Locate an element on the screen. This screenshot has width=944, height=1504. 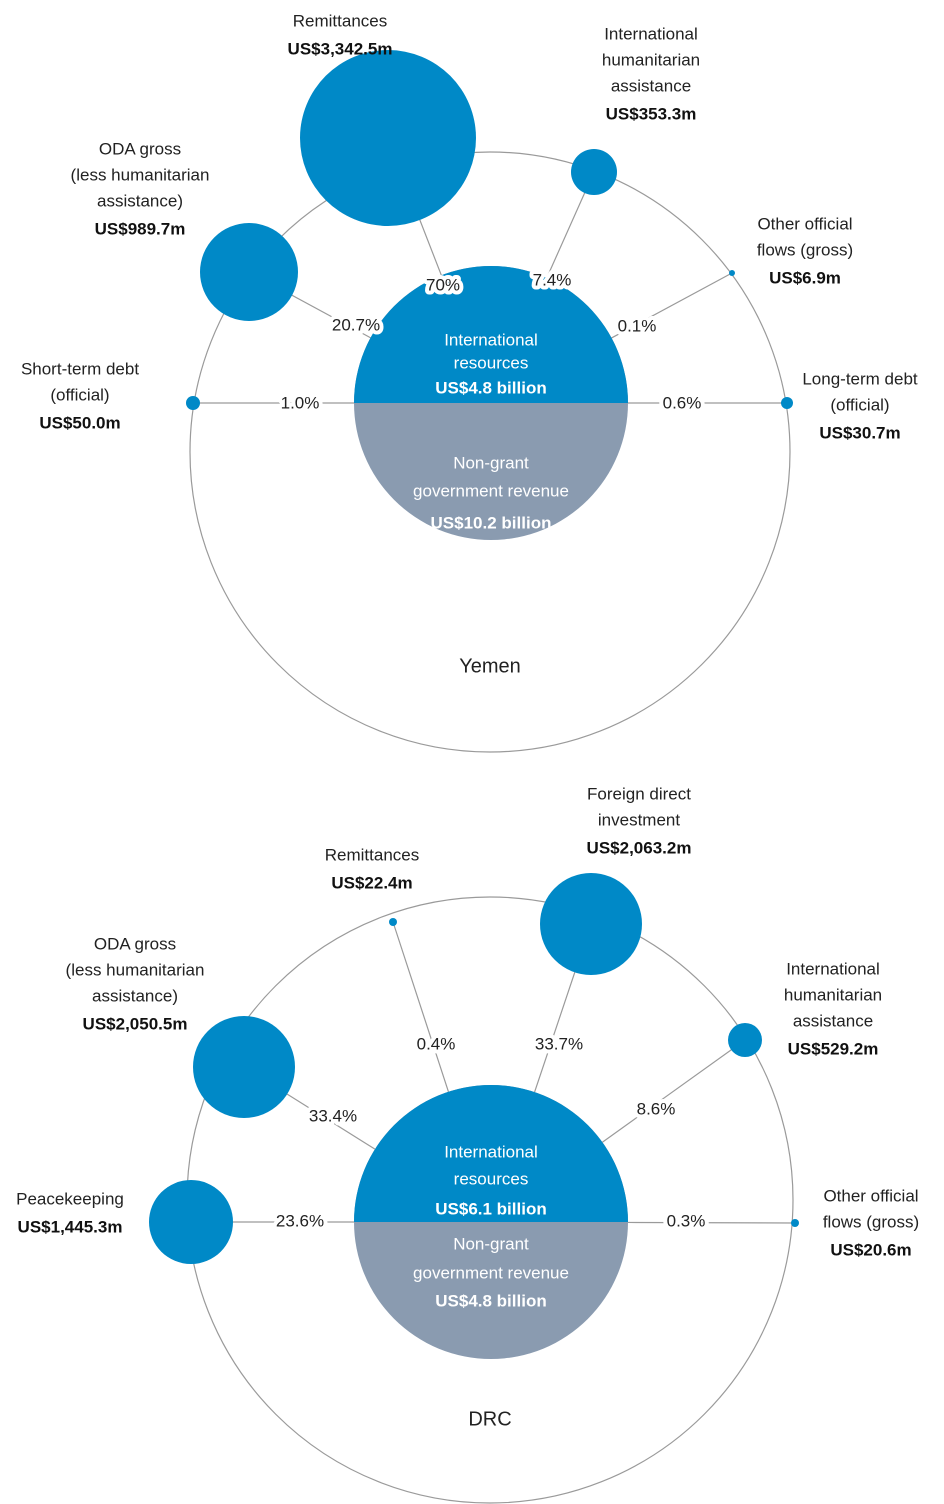
flow-share: 20.7% is located at coordinates (356, 324).